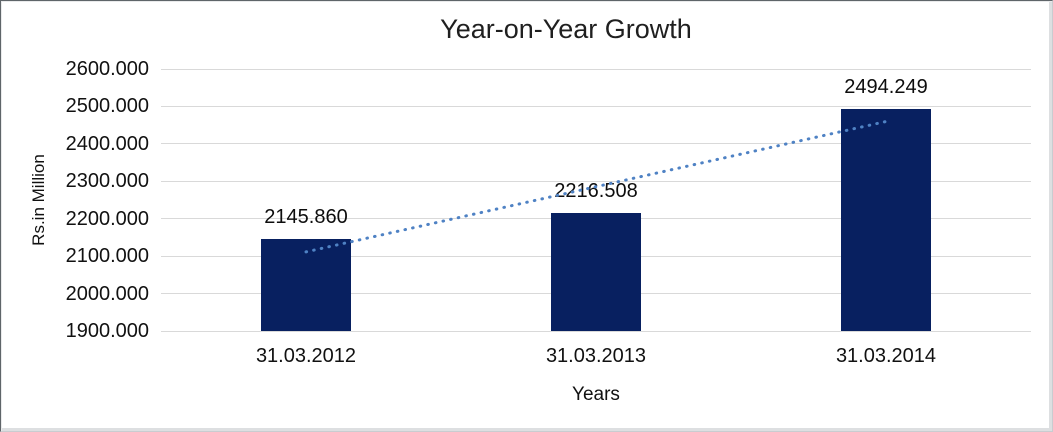 The height and width of the screenshot is (432, 1053). What do you see at coordinates (107, 293) in the screenshot?
I see `y-tick-label: 2000.000` at bounding box center [107, 293].